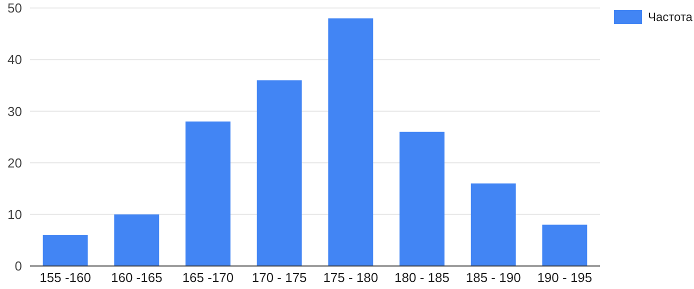 Image resolution: width=694 pixels, height=289 pixels. I want to click on x-tick-label: 165 -170, so click(208, 277).